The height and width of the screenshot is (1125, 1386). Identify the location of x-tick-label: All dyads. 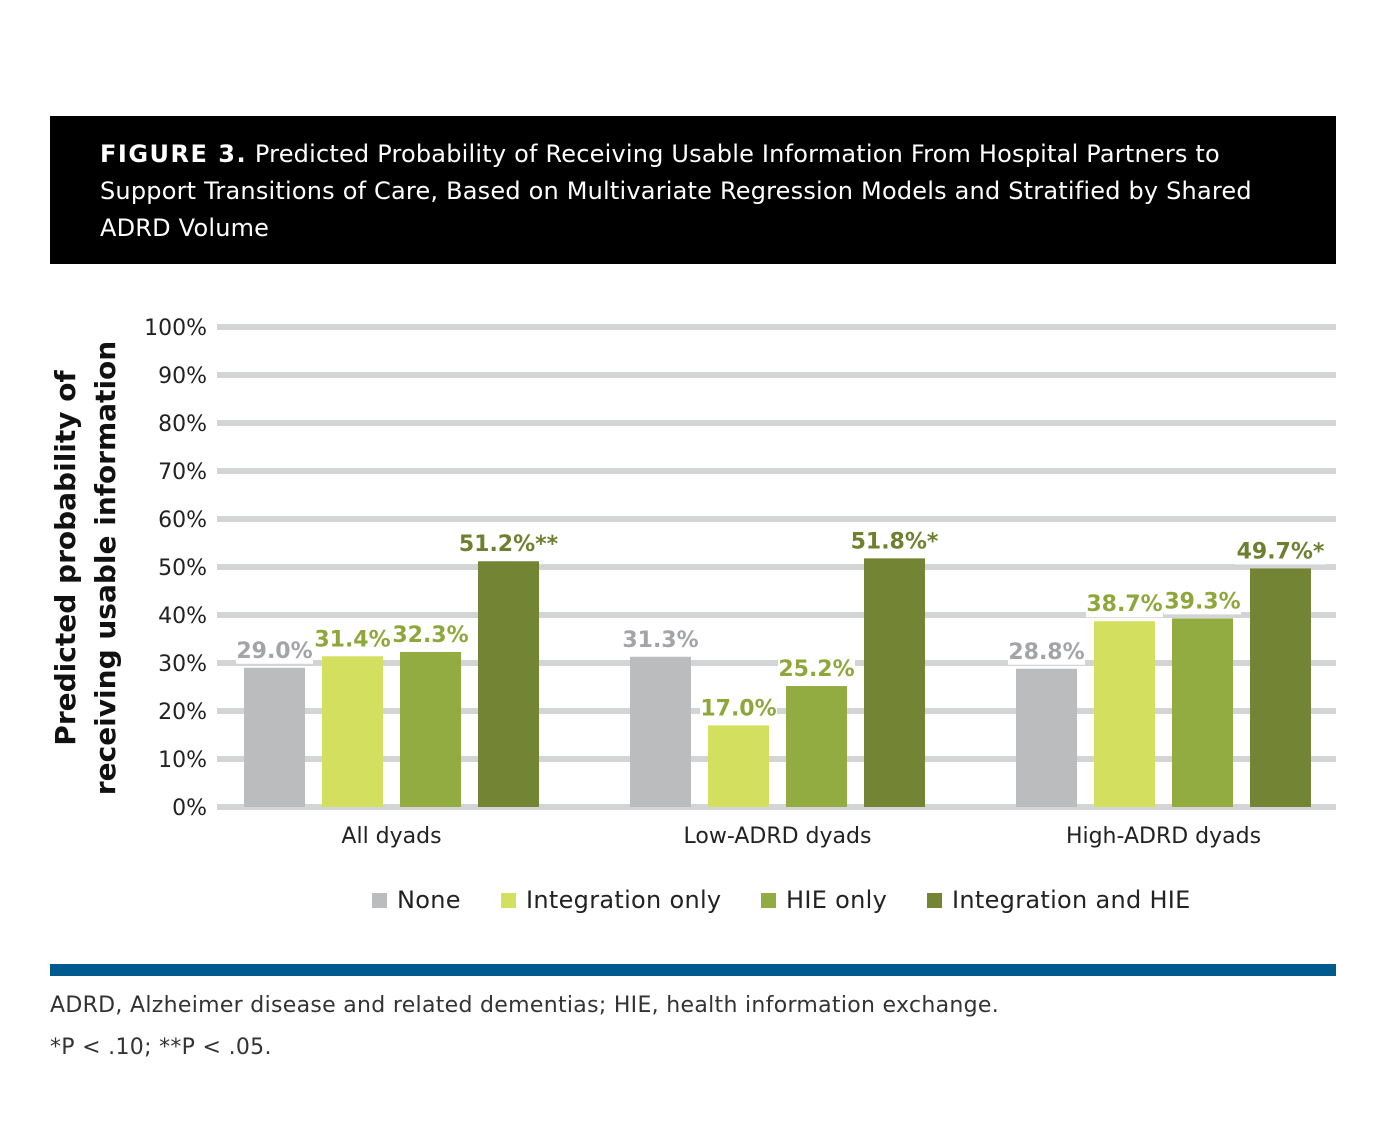
(391, 836).